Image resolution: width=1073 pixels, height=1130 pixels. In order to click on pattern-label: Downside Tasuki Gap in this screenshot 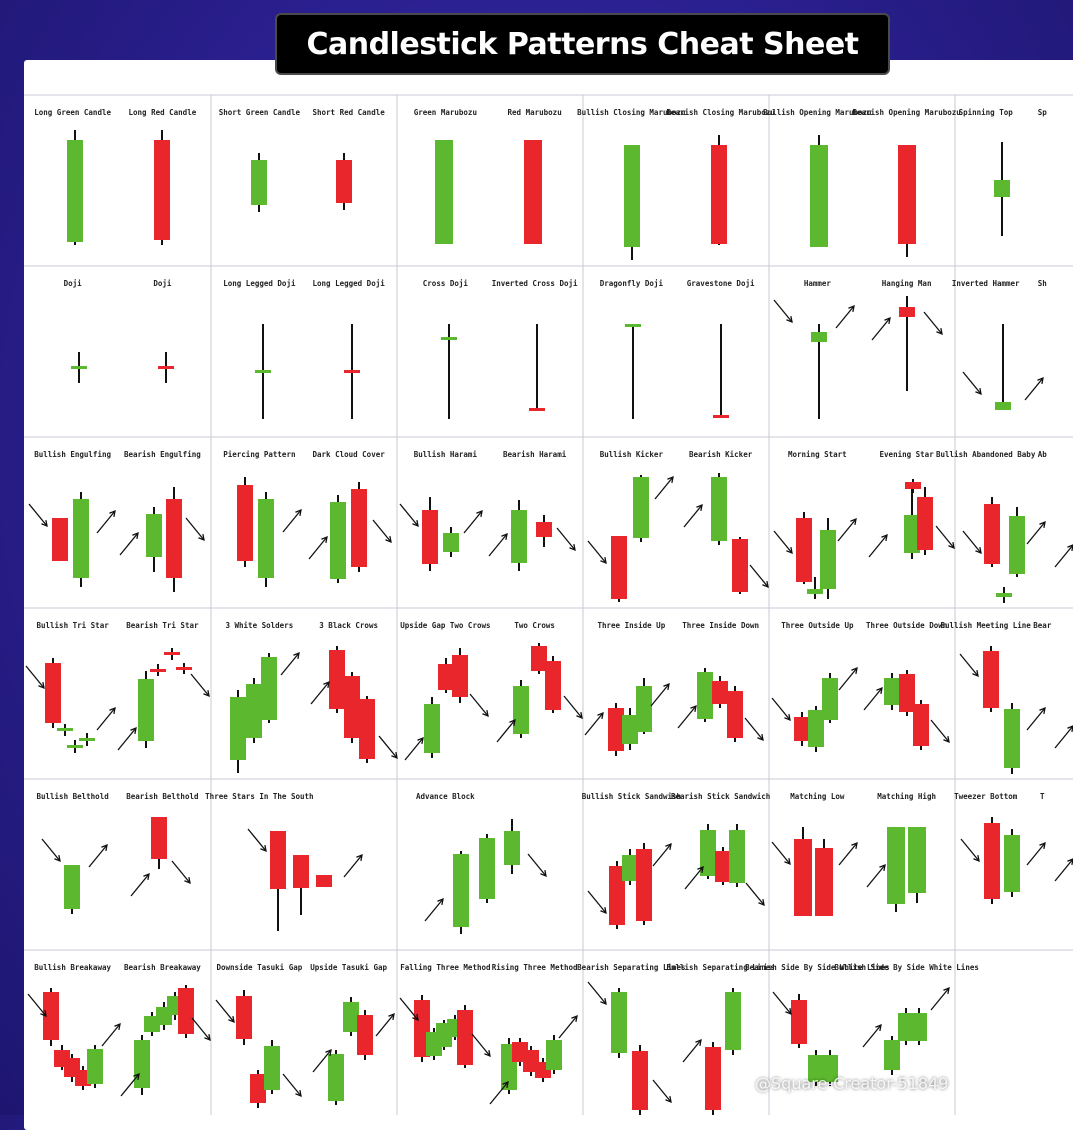, I will do `click(259, 967)`.